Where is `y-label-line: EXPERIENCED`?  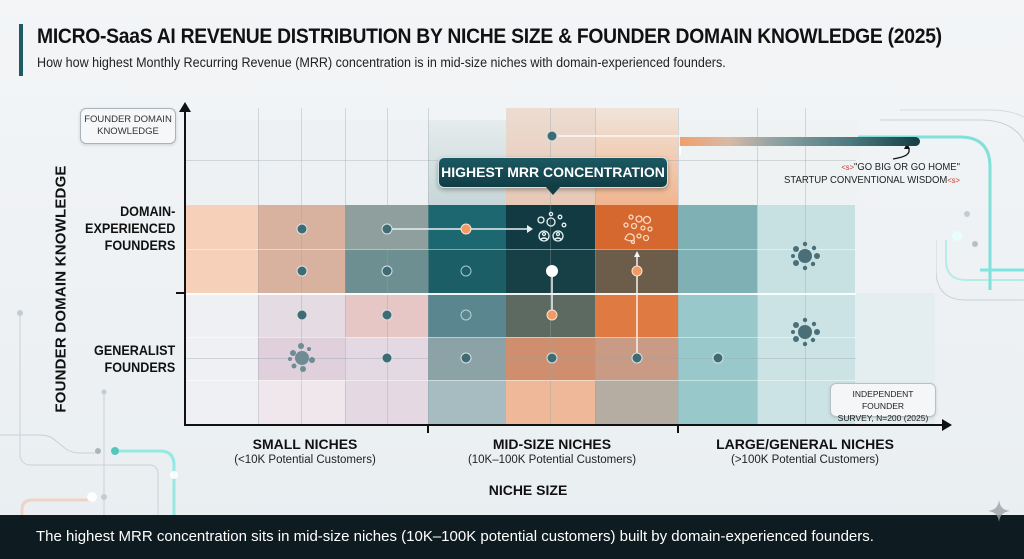 y-label-line: EXPERIENCED is located at coordinates (129, 228).